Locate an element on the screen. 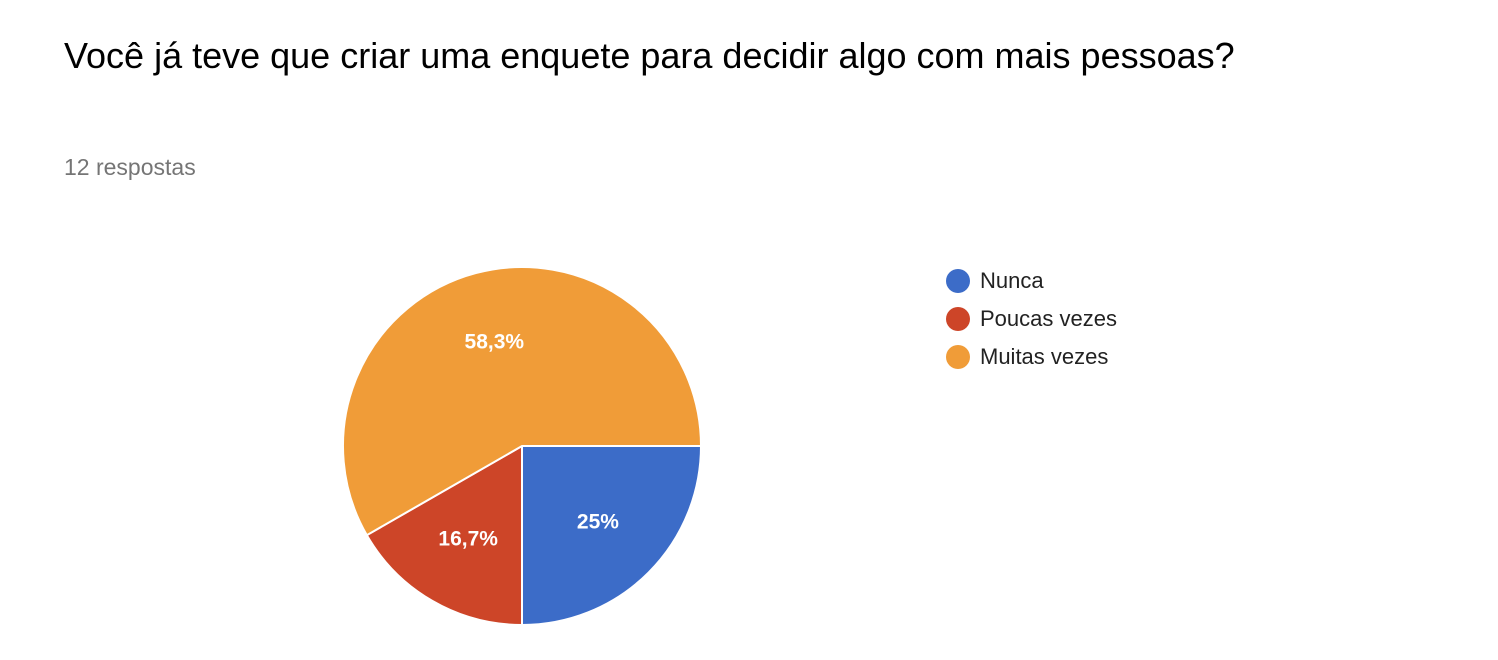 Image resolution: width=1498 pixels, height=660 pixels. legend-item-nunca: Nunca is located at coordinates (1031, 281).